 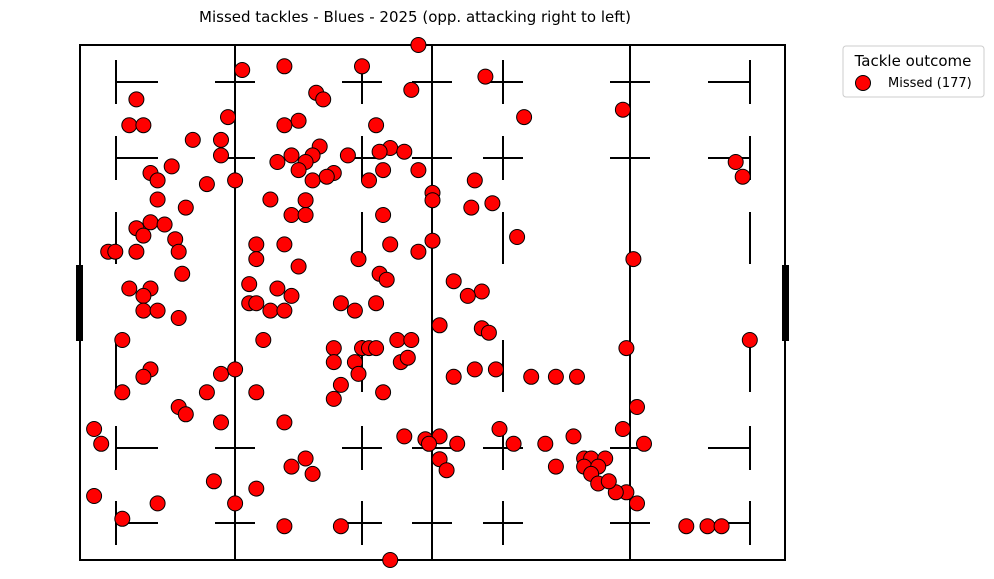 I want to click on legend-box, so click(x=913, y=71).